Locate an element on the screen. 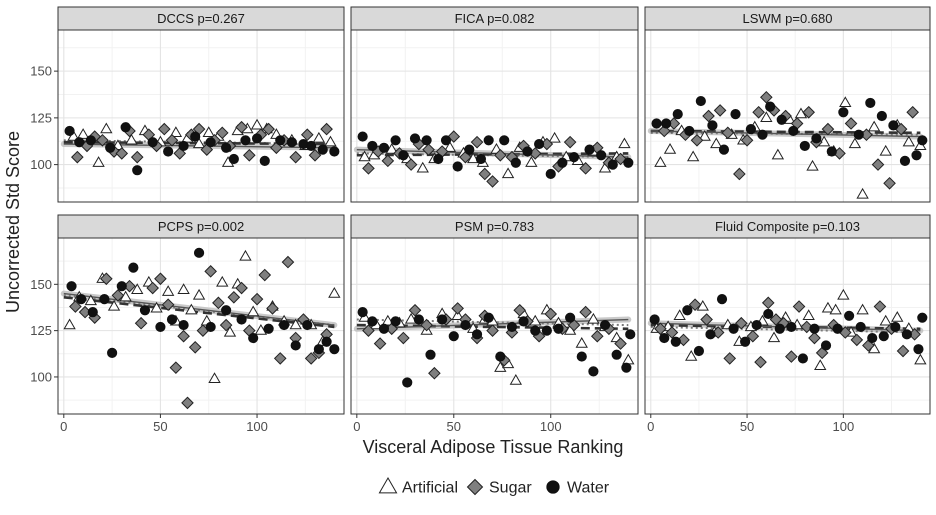 Image resolution: width=936 pixels, height=515 pixels. legend-item-artificial: Artificial is located at coordinates (418, 486).